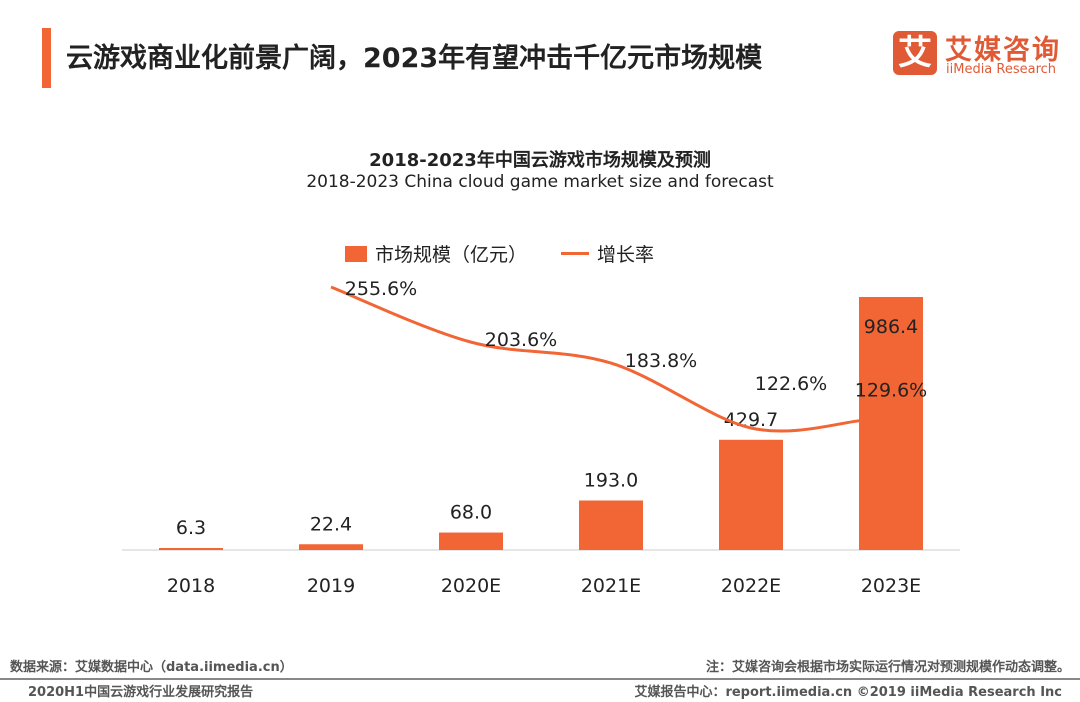  What do you see at coordinates (141, 692) in the screenshot?
I see `footer-report: 2020H1中国云游戏行业发展研究报告` at bounding box center [141, 692].